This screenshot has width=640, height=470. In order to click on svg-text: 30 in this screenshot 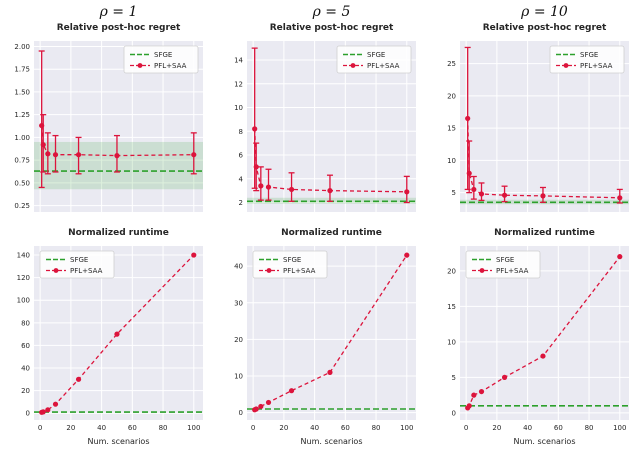, I will do `click(238, 303)`.